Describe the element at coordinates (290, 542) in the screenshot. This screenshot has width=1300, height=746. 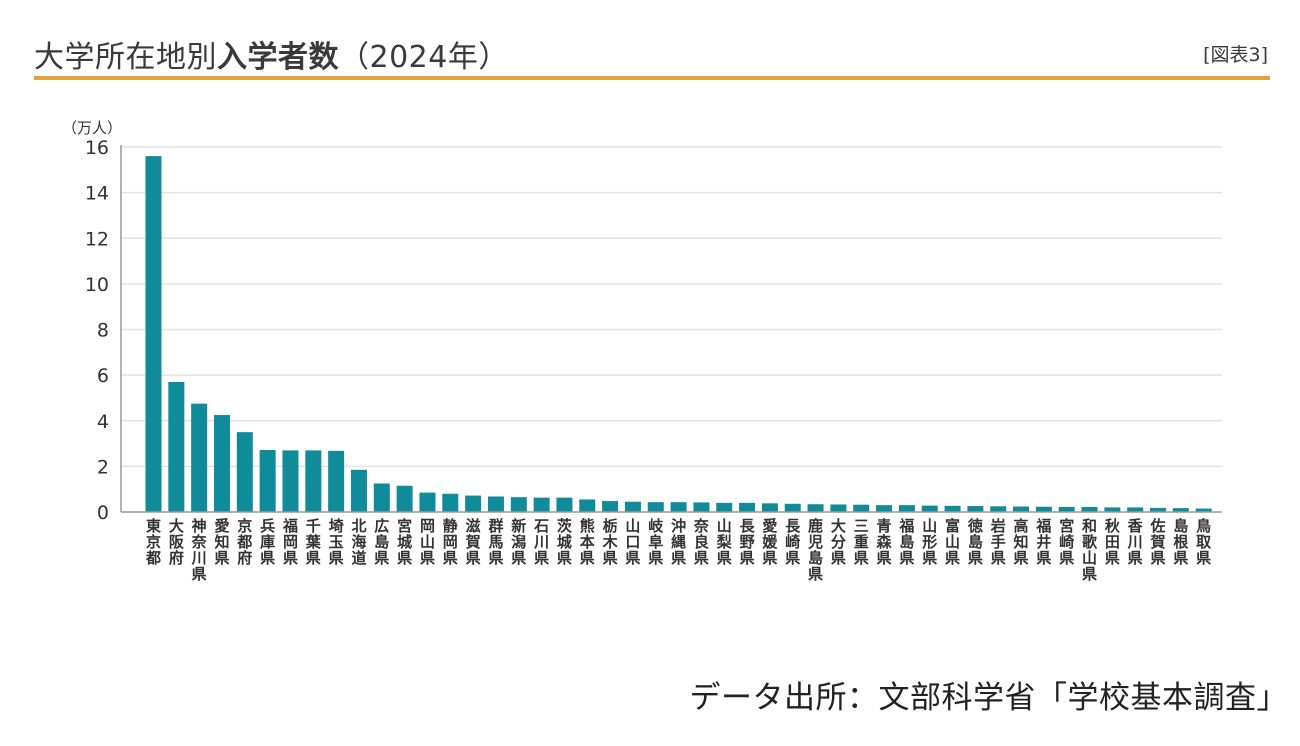
I see `x-category-label: 福岡県` at that location.